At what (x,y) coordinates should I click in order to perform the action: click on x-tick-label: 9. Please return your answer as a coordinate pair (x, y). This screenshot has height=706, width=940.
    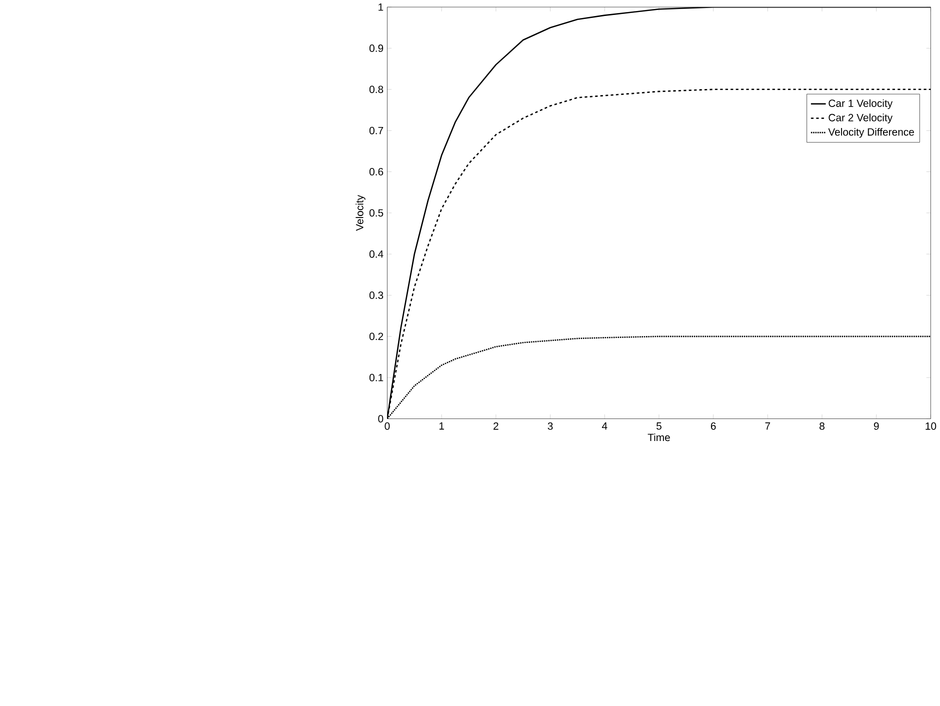
    Looking at the image, I should click on (876, 426).